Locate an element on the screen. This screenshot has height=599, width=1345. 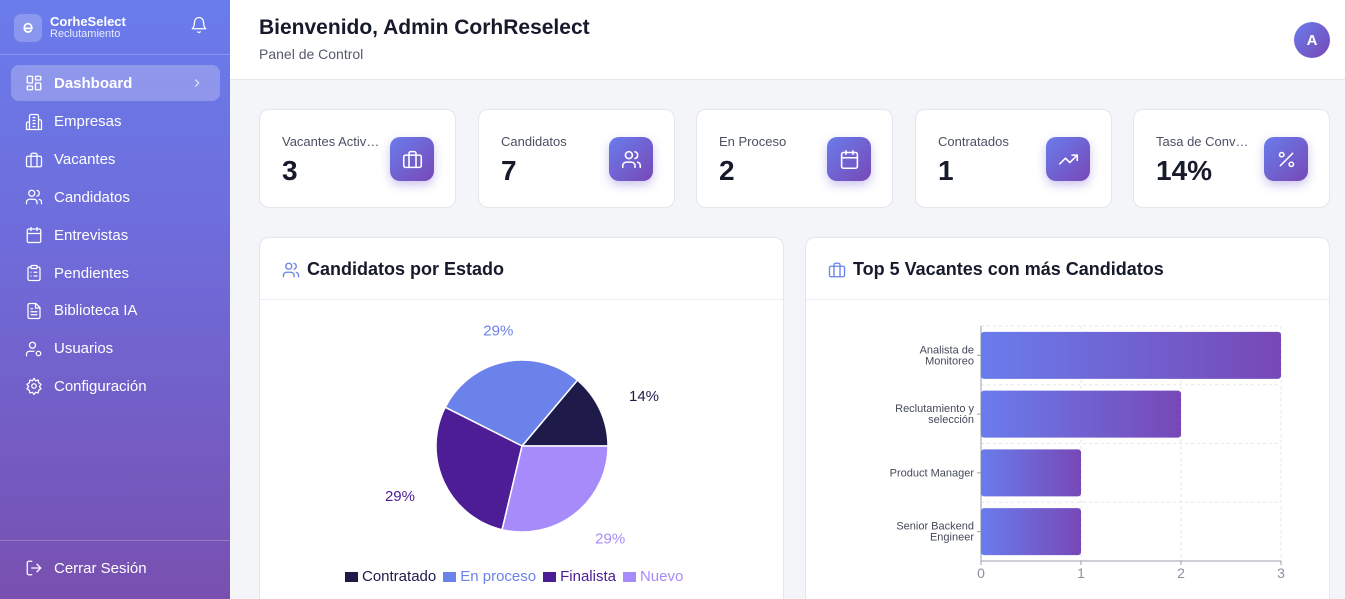
y-tick-label: Analista de Monitoreo is located at coordinates (947, 355).